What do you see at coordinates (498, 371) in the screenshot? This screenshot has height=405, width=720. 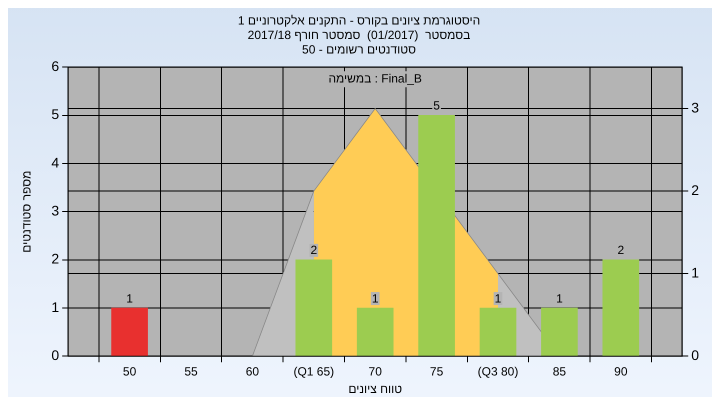 I see `x-tick-label: (Q3 80)` at bounding box center [498, 371].